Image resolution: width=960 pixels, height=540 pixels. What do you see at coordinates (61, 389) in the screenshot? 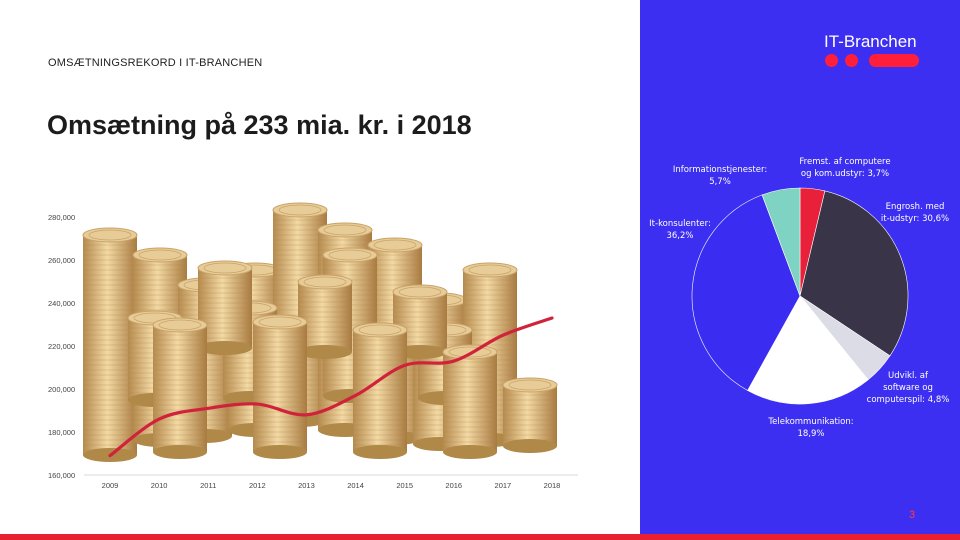
I see `y-tick-label: 200,000` at bounding box center [61, 389].